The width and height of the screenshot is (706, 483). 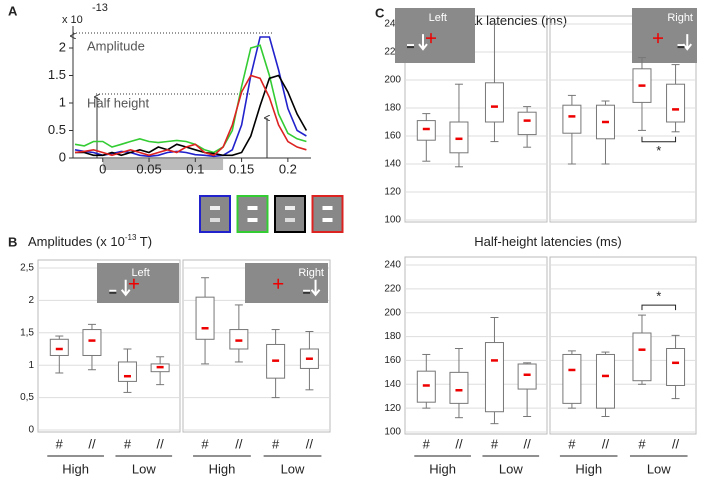 What do you see at coordinates (392, 432) in the screenshot?
I see `y-tick-label: 100` at bounding box center [392, 432].